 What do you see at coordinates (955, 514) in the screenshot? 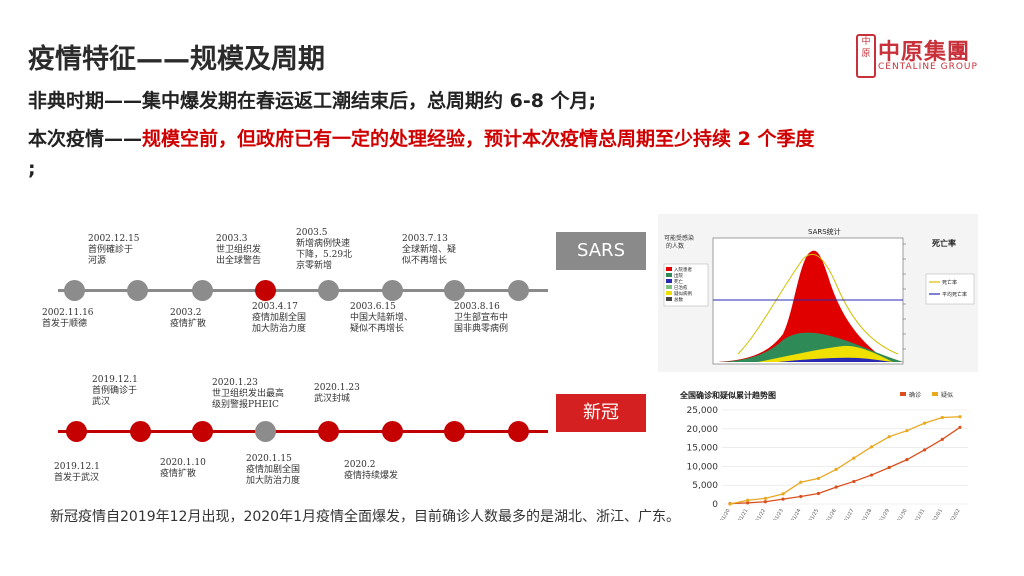
I see `x-tick-label: 02/02` at bounding box center [955, 514].